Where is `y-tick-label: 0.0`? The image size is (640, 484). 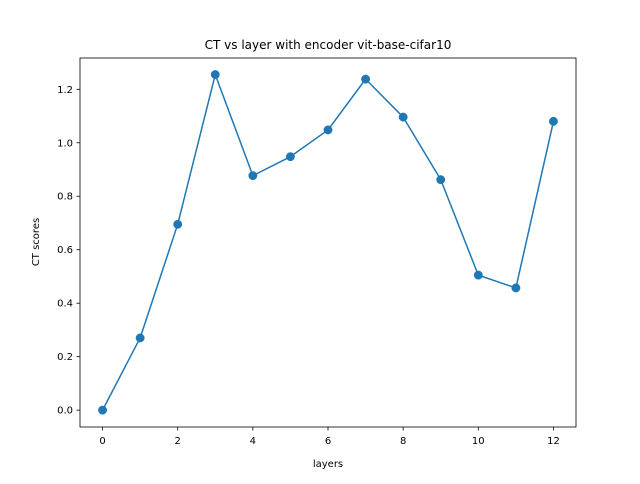
y-tick-label: 0.0 is located at coordinates (65, 411).